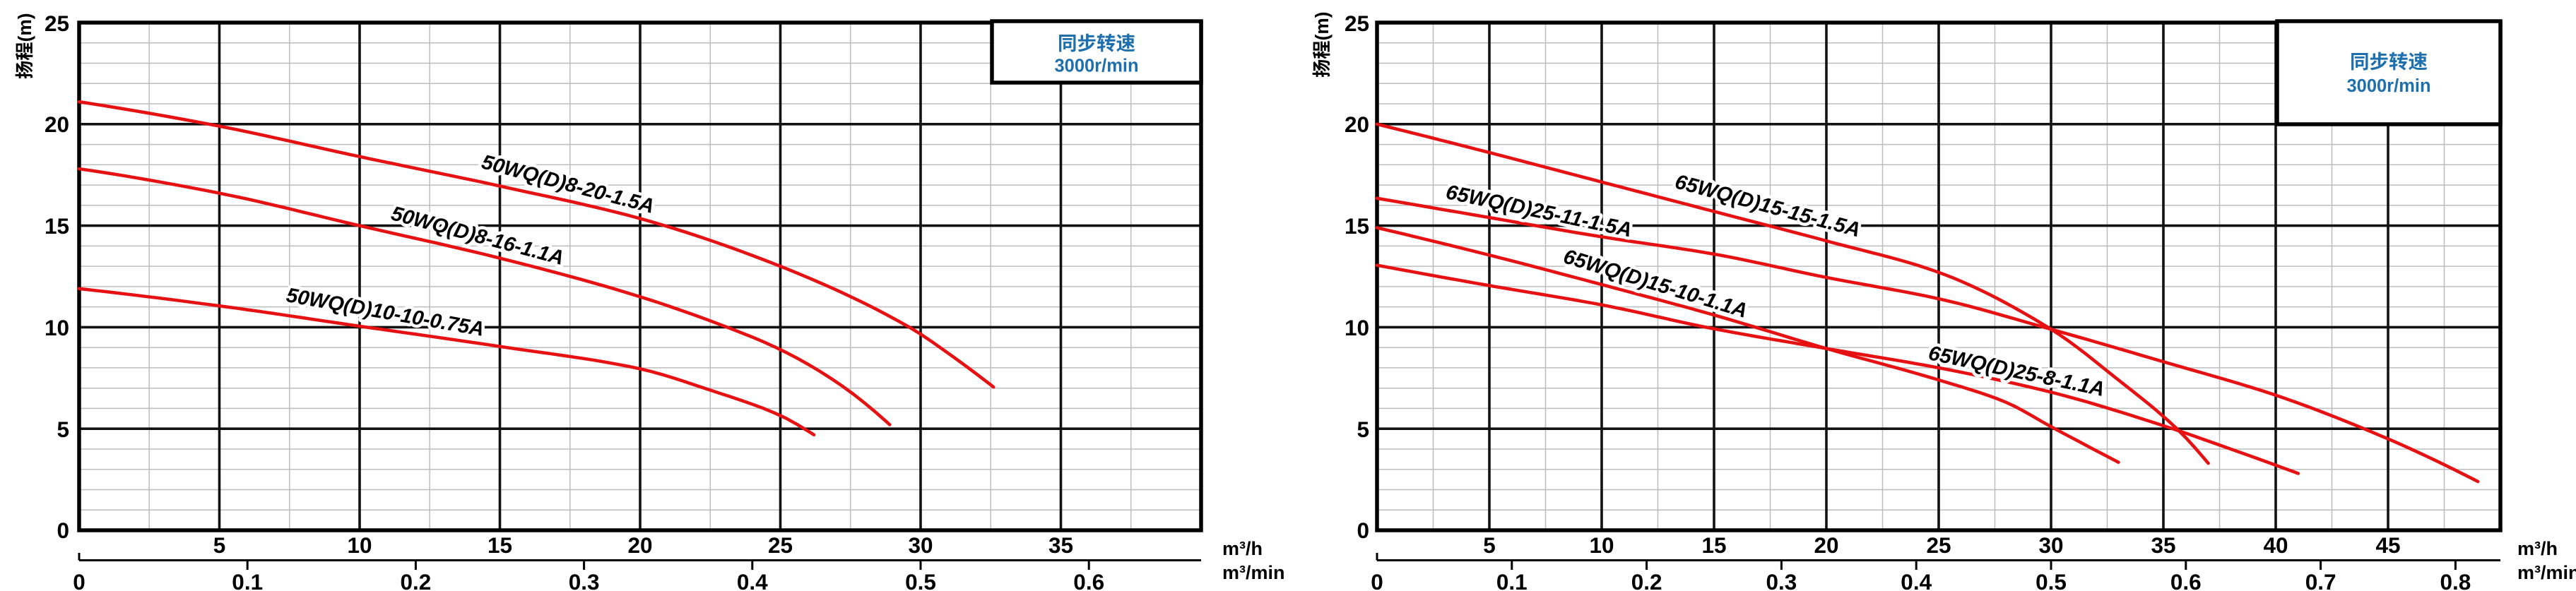  Describe the element at coordinates (2320, 580) in the screenshot. I see `svg-text: 0.7` at that location.